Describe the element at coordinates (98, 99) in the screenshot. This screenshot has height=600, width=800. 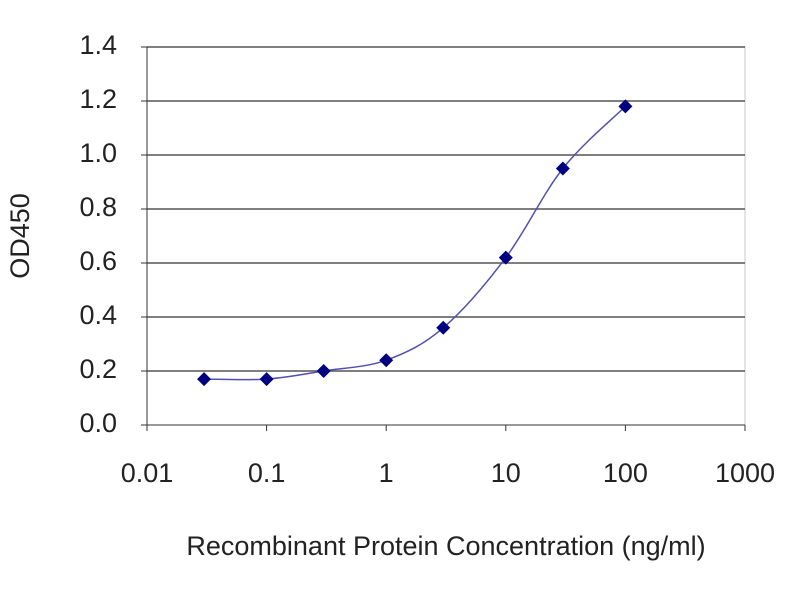
I see `y-tick-label: 1.2` at that location.